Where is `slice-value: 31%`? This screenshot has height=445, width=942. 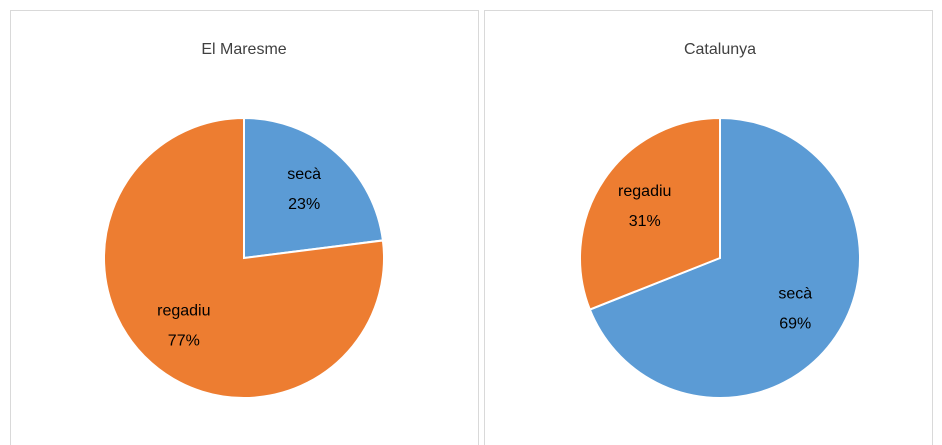
slice-value: 31% is located at coordinates (645, 221).